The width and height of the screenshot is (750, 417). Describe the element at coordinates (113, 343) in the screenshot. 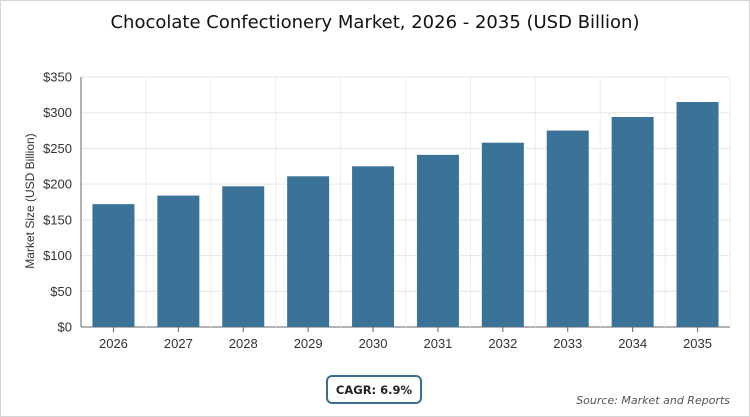

I see `x-tick-label: 2026` at that location.